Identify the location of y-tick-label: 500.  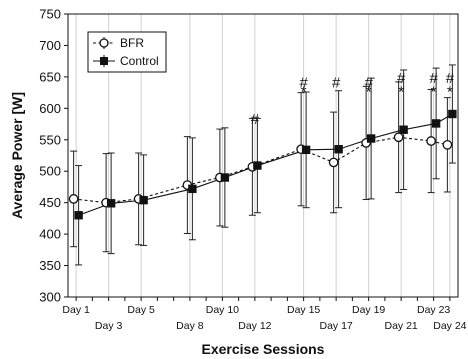
(50, 171).